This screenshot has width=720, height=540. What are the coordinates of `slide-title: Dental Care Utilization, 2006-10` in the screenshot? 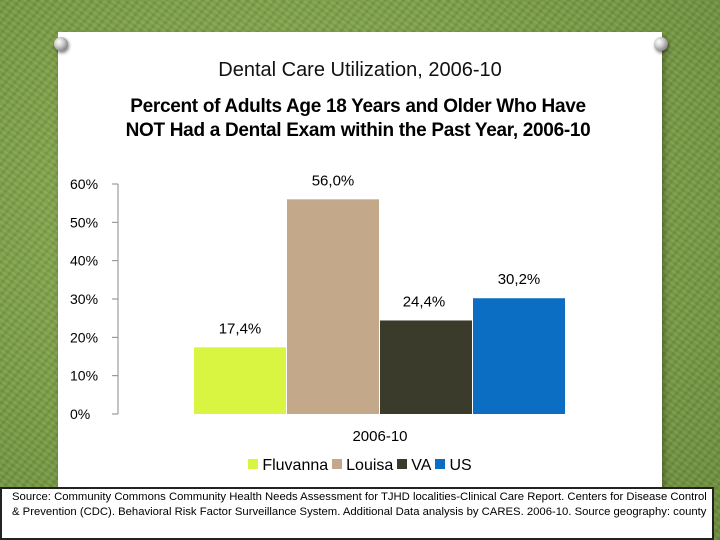 It's located at (360, 70).